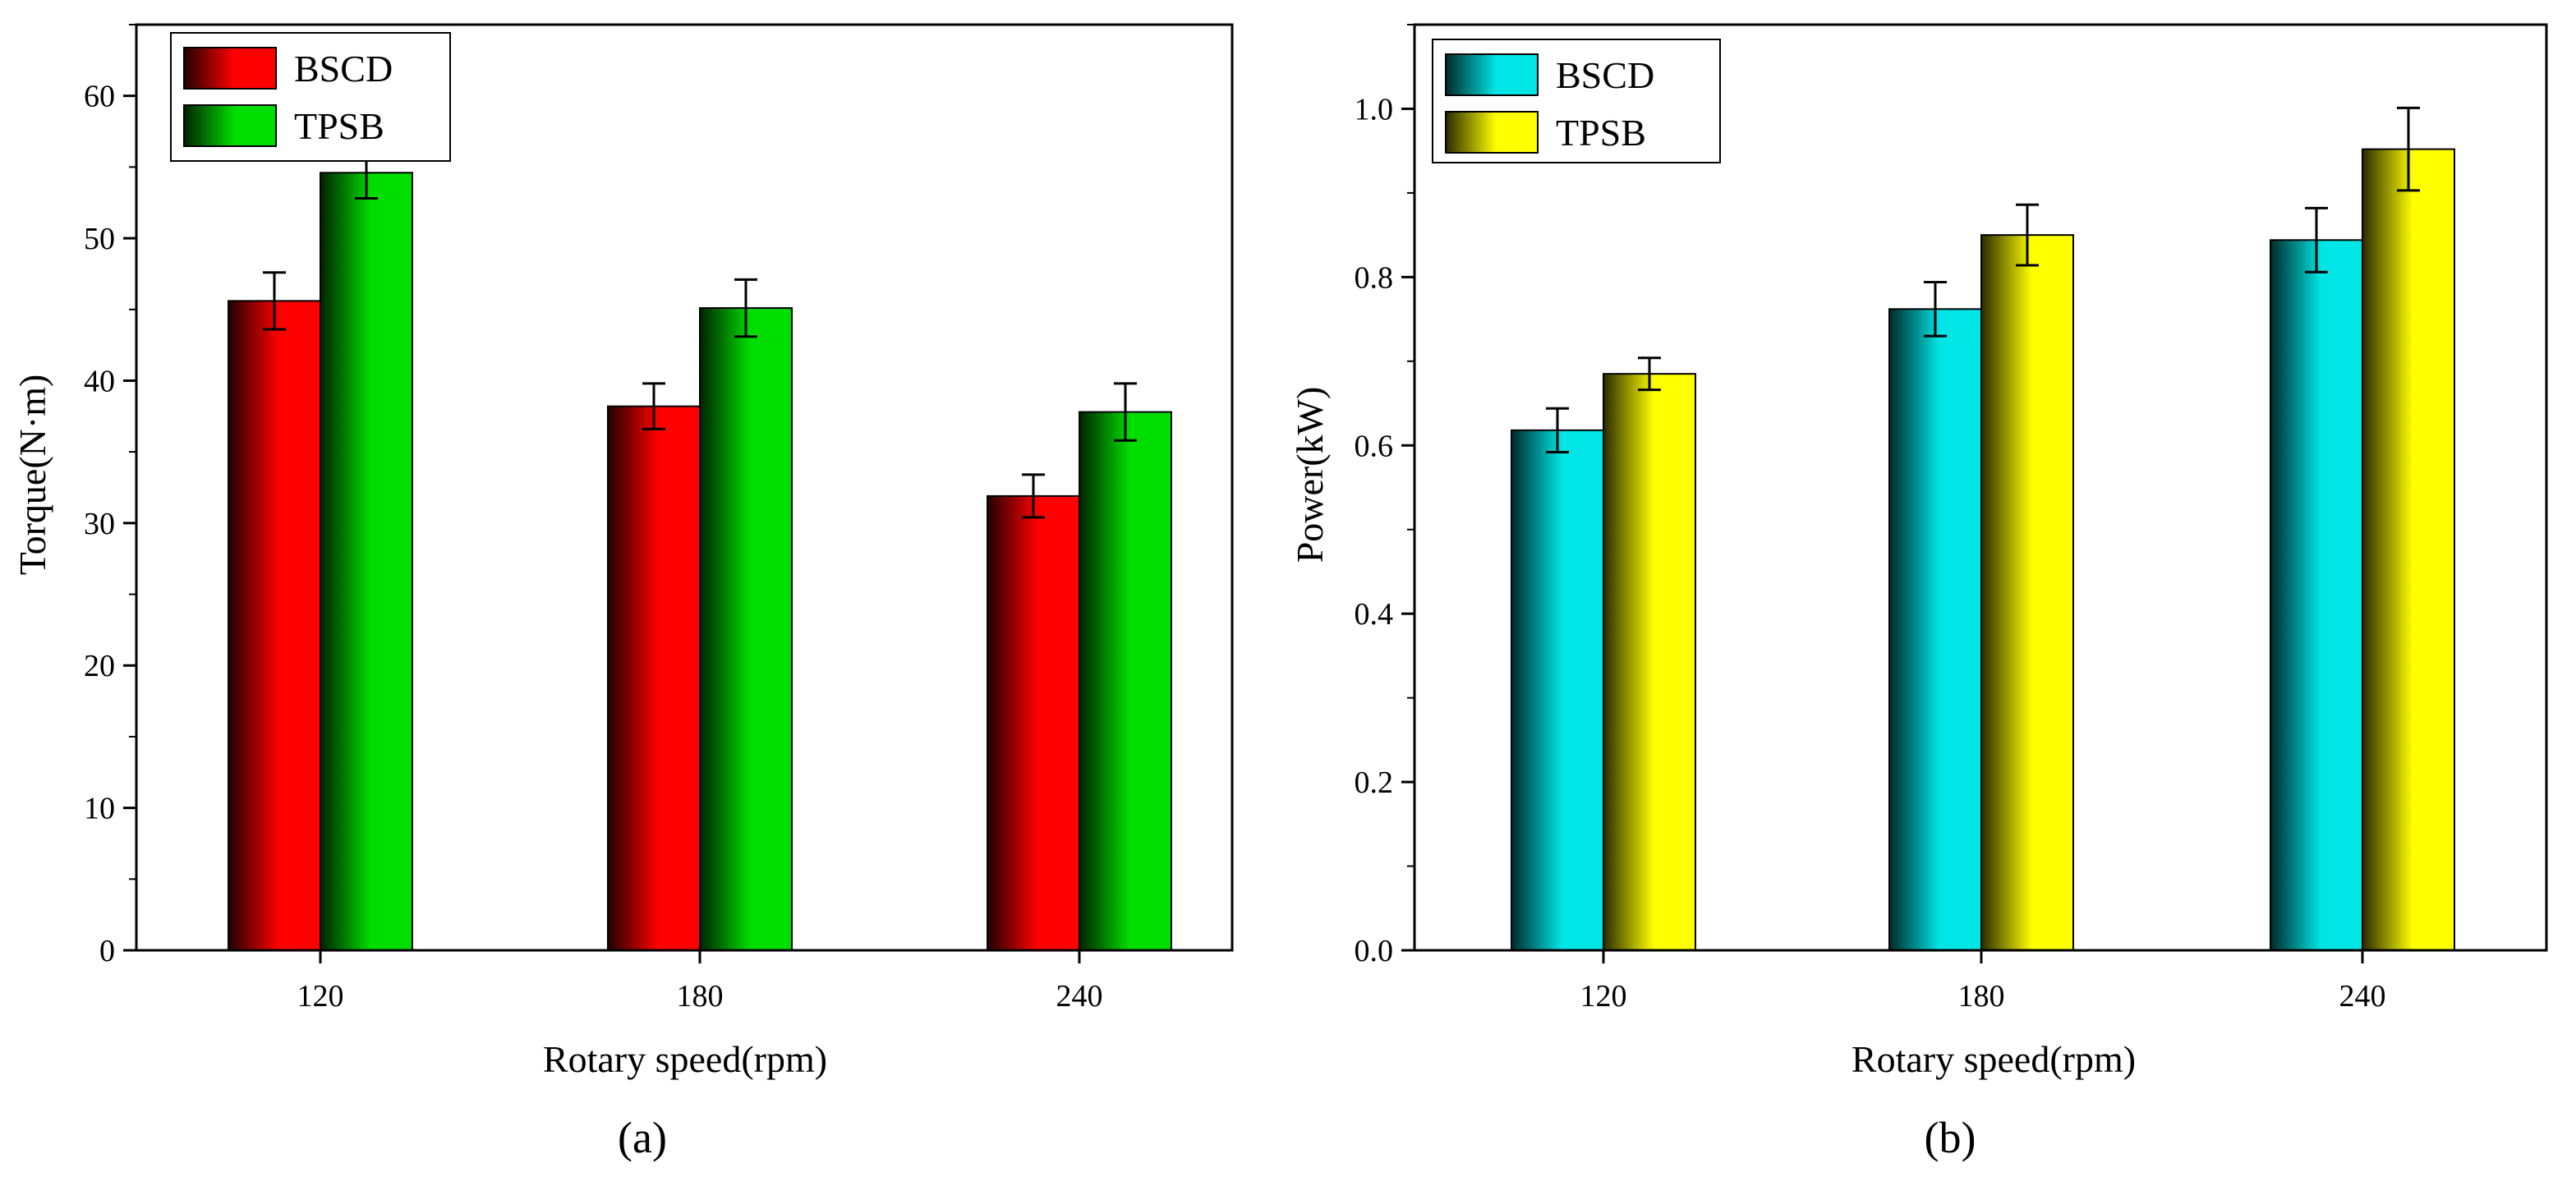 This screenshot has height=1177, width=2576. What do you see at coordinates (1374, 614) in the screenshot?
I see `panel-b-ytick-label: 0.4` at bounding box center [1374, 614].